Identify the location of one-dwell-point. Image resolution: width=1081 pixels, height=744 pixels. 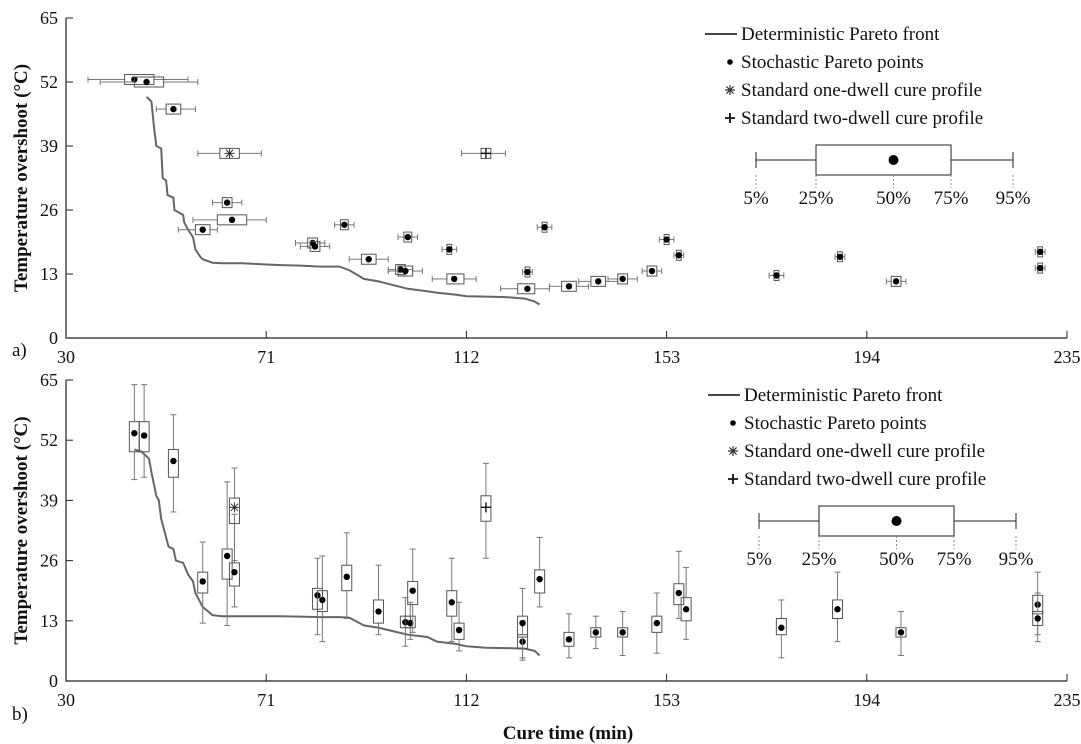
(229, 153).